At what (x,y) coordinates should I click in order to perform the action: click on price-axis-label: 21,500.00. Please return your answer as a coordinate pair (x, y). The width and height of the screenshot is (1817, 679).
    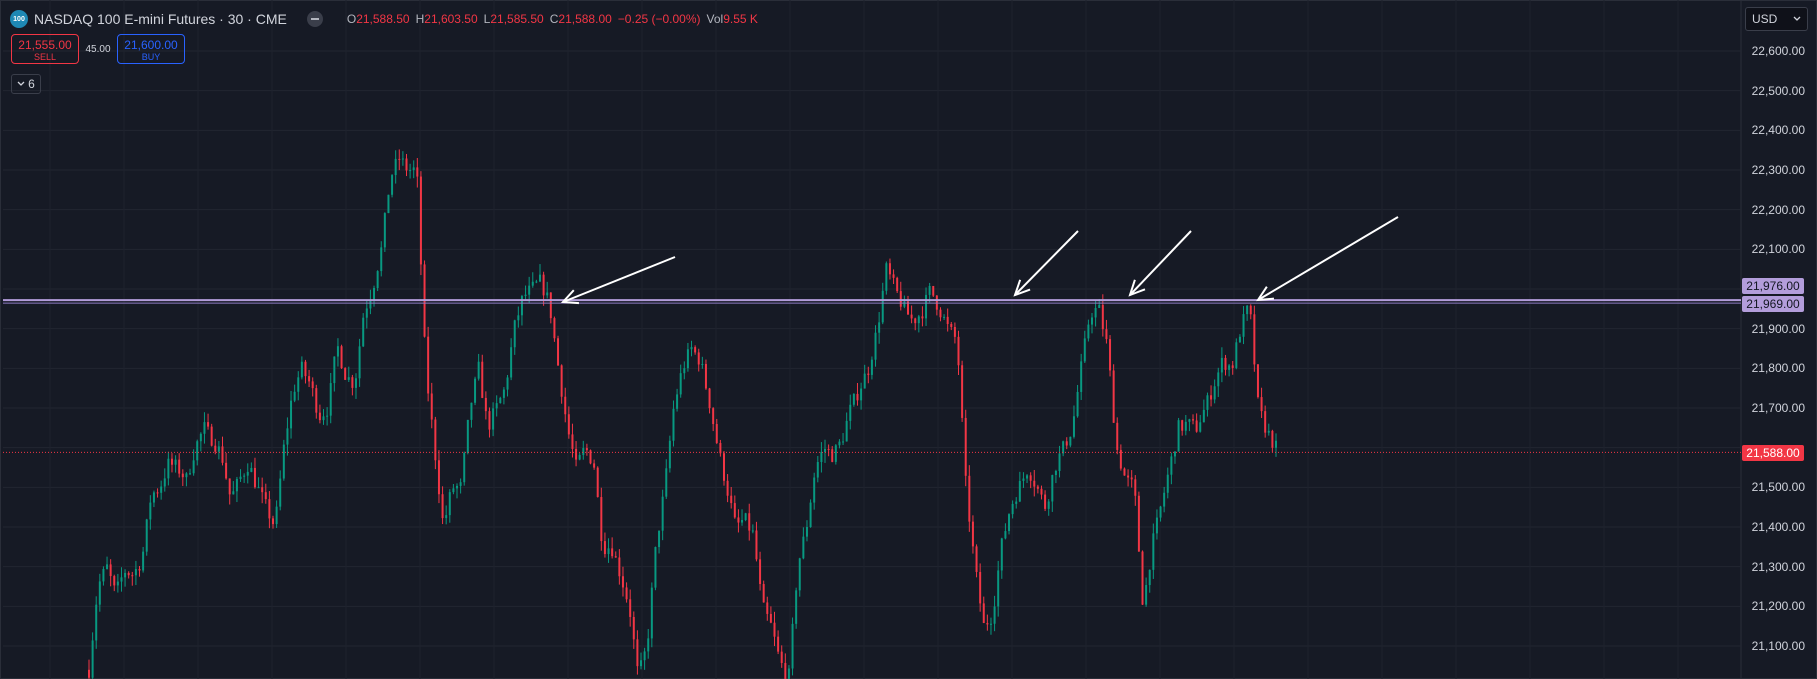
    Looking at the image, I should click on (1778, 487).